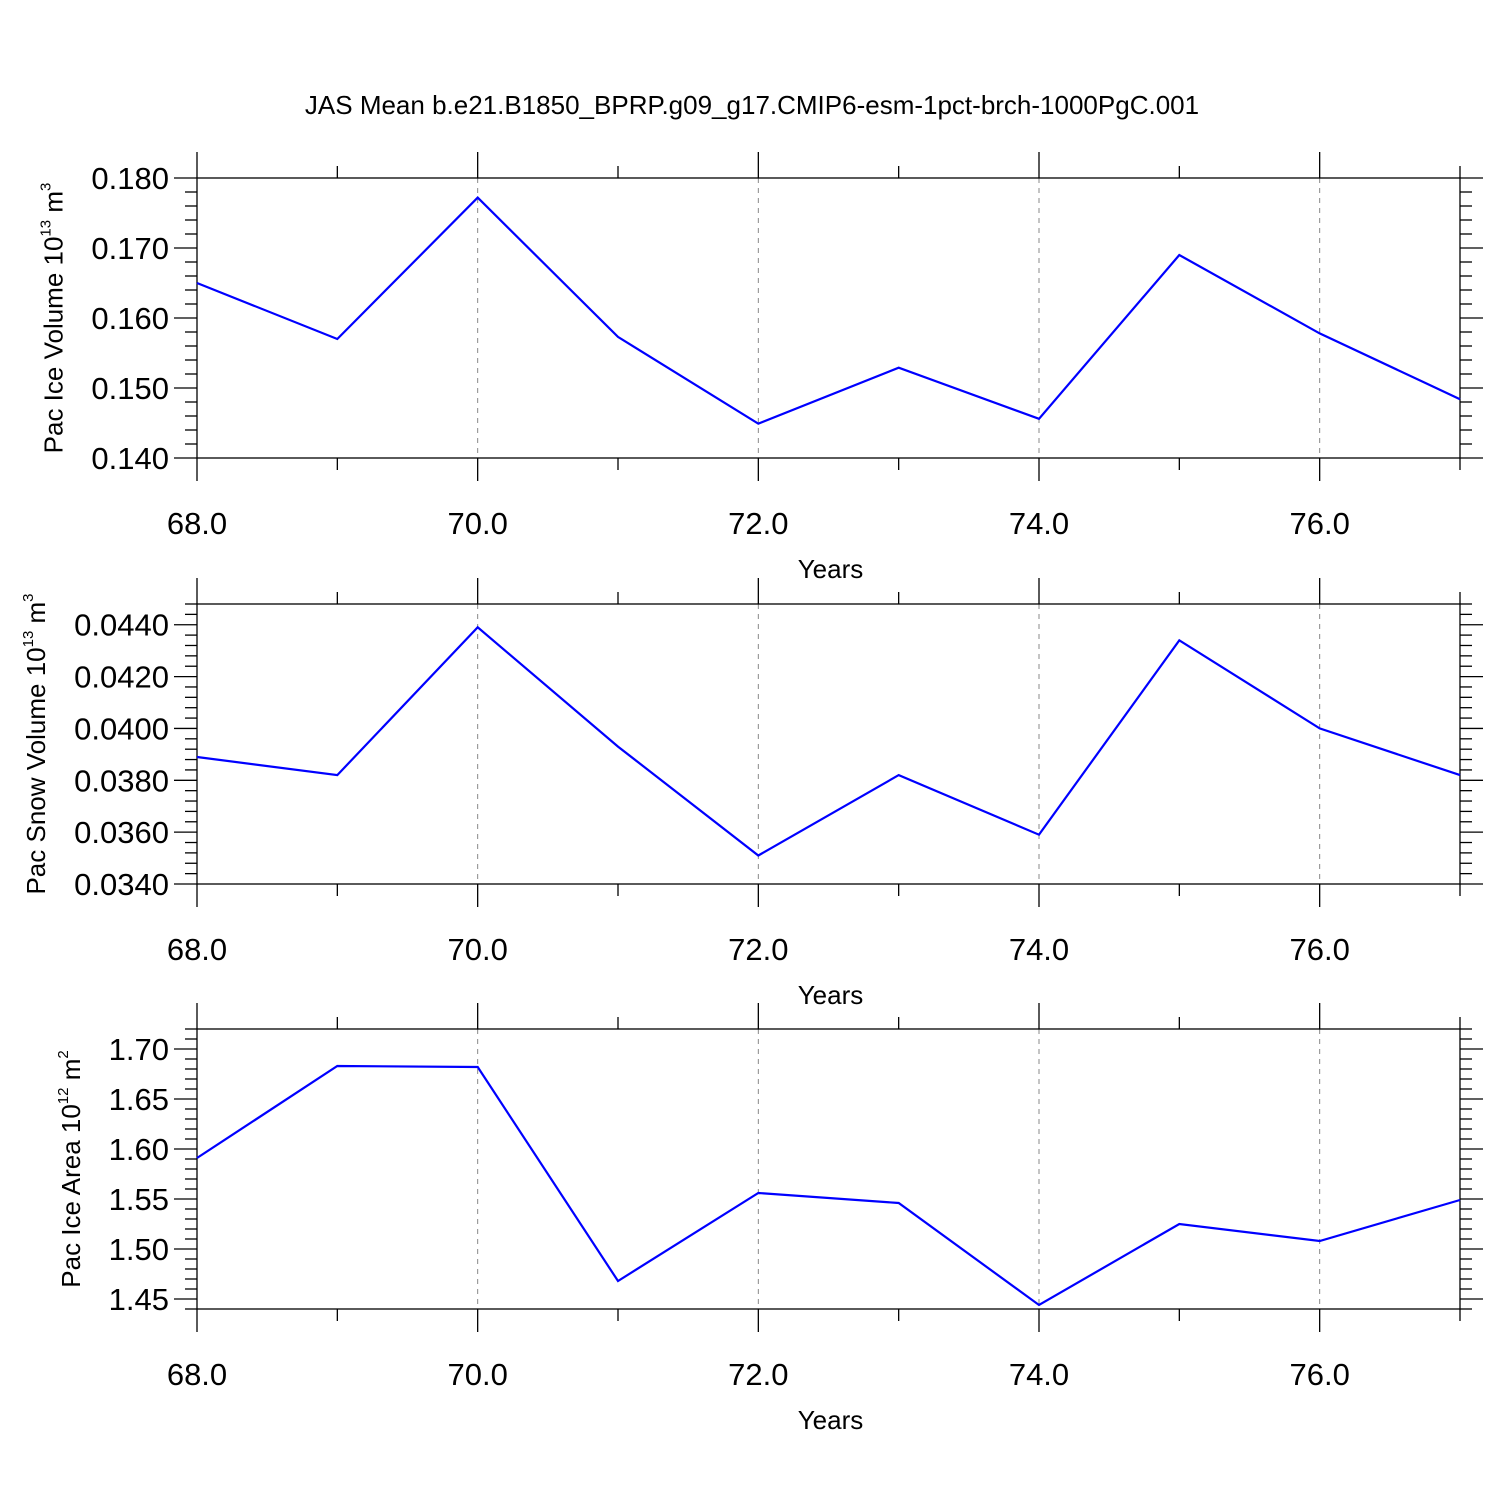 The width and height of the screenshot is (1500, 1500). Describe the element at coordinates (139, 1249) in the screenshot. I see `y-tick-label: 1.50` at that location.